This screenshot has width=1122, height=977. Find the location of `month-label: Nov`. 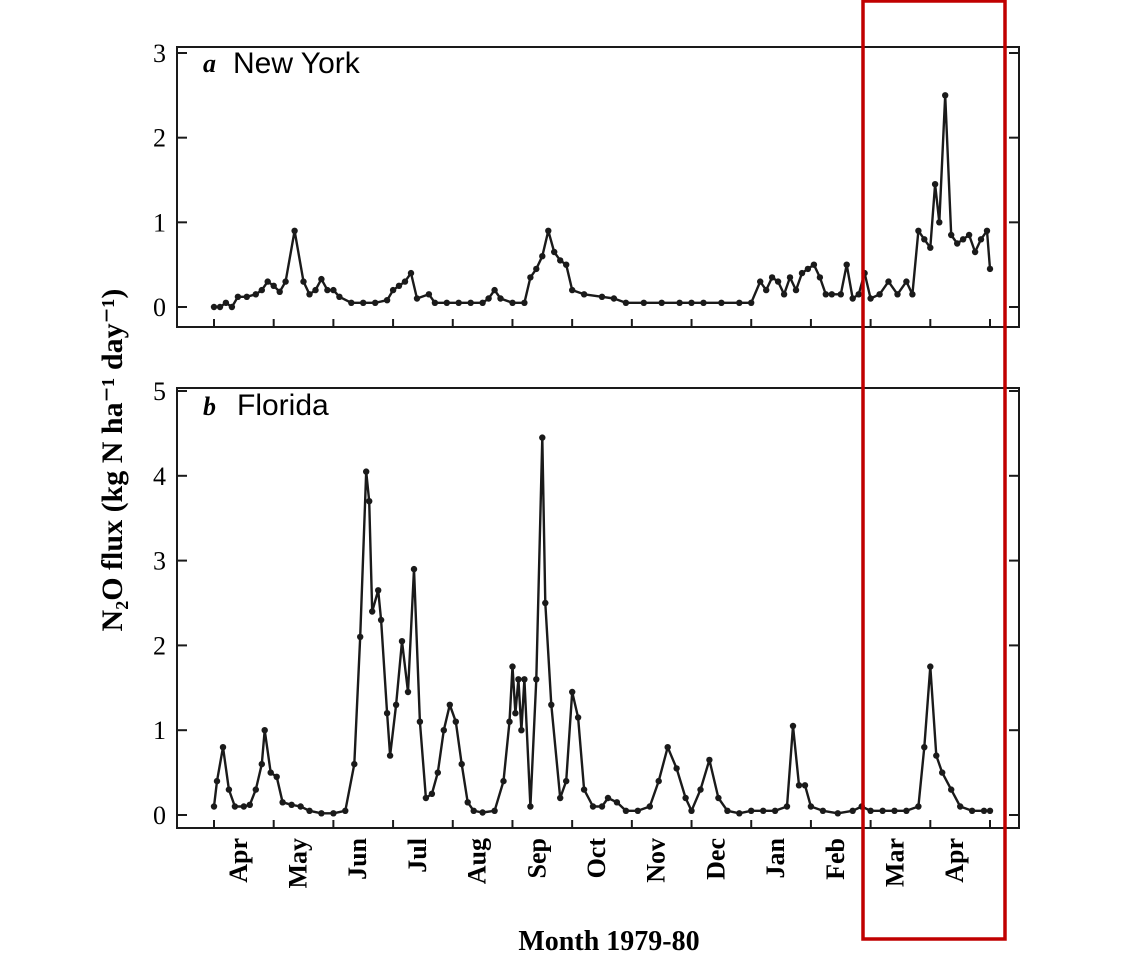

month-label: Nov is located at coordinates (656, 860).